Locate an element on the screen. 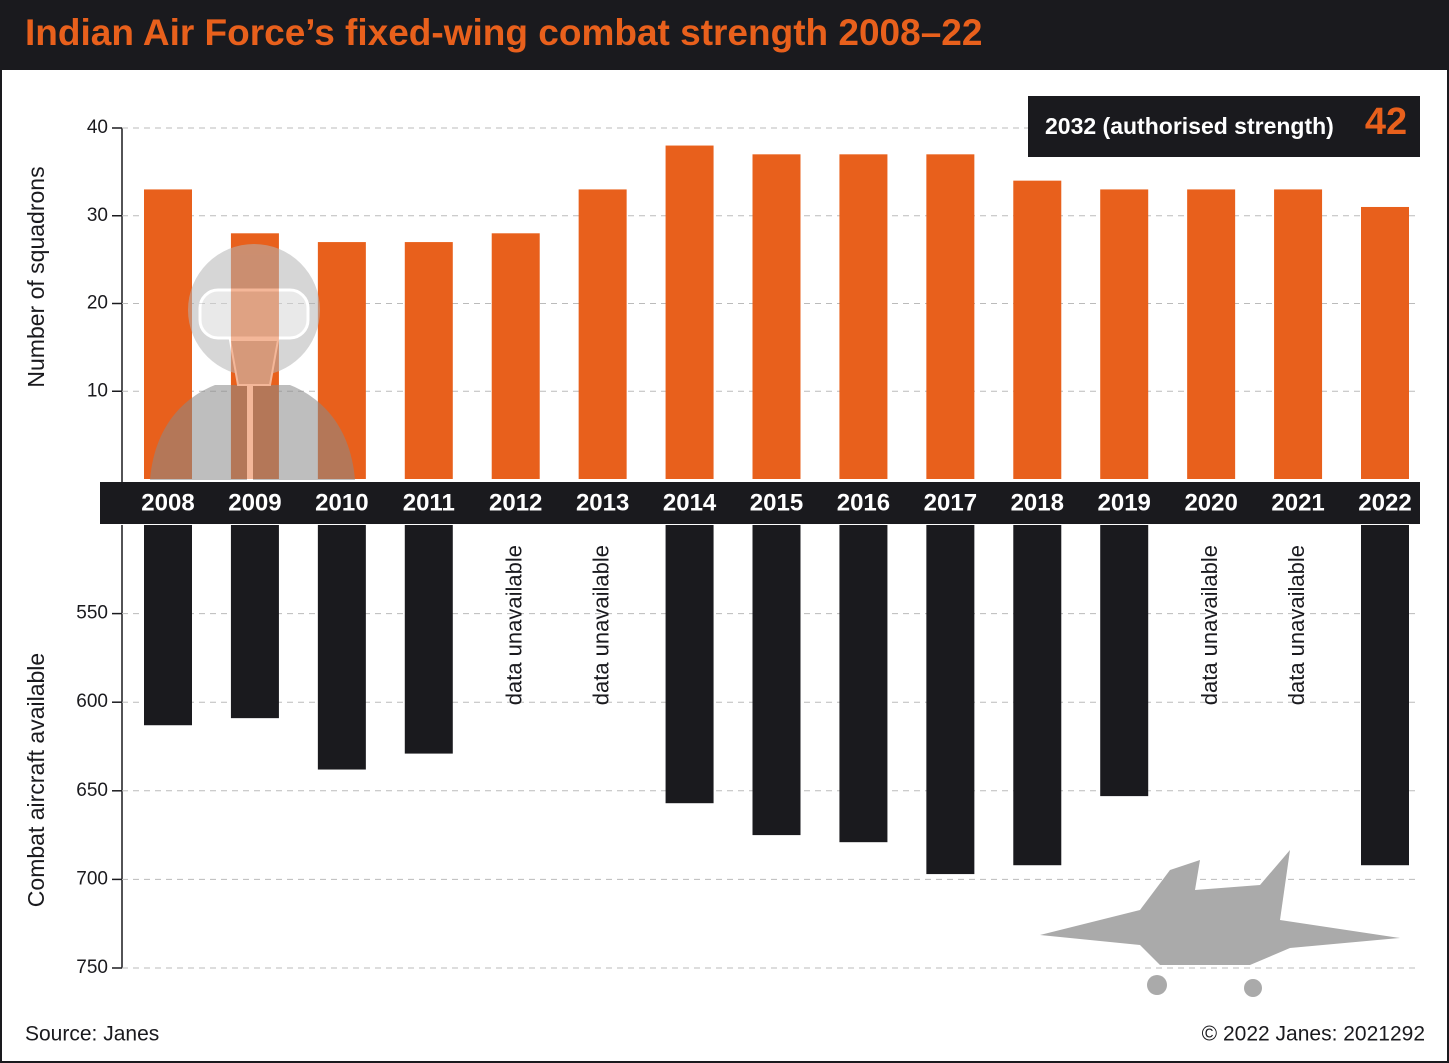 This screenshot has height=1063, width=1449. x-tick-label: 2022 is located at coordinates (1384, 502).